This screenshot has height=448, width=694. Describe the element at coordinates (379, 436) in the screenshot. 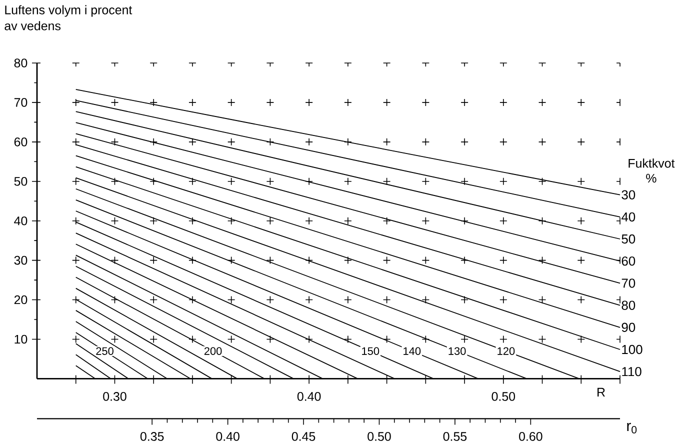

I see `x2-tick-label: 0.50` at that location.